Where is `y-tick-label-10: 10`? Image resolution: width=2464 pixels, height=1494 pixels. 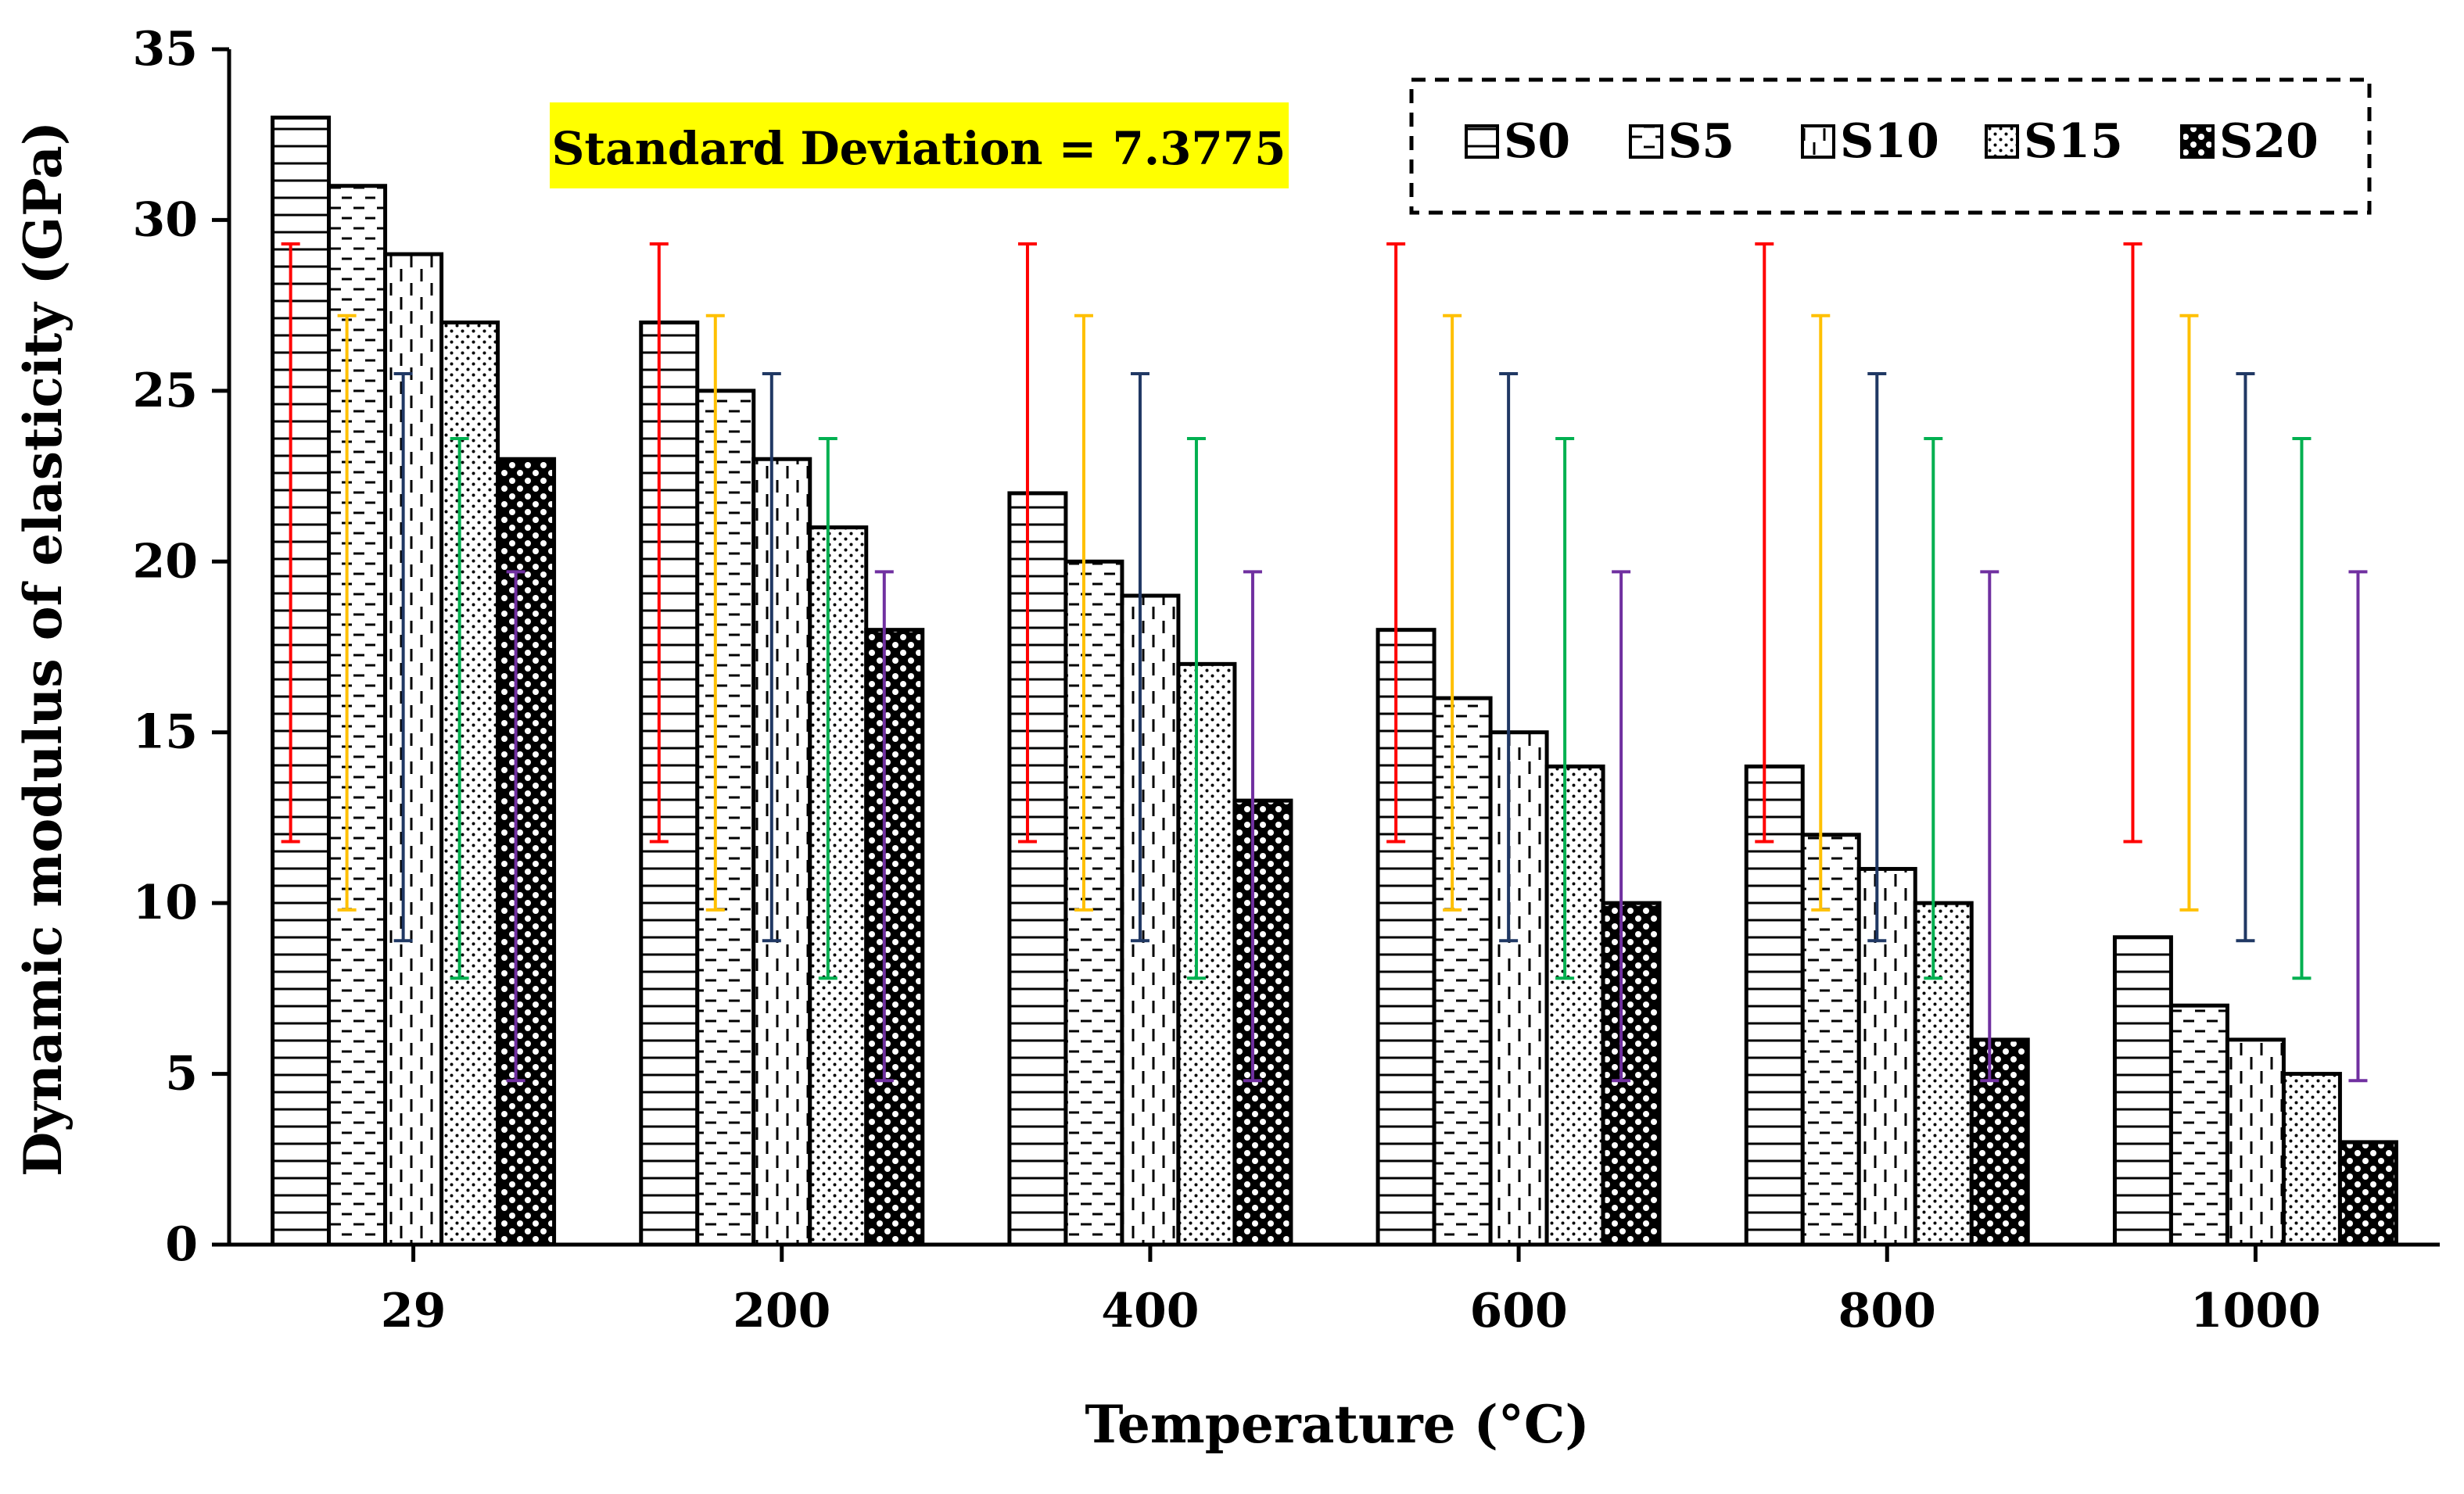 y-tick-label-10: 10 is located at coordinates (166, 903).